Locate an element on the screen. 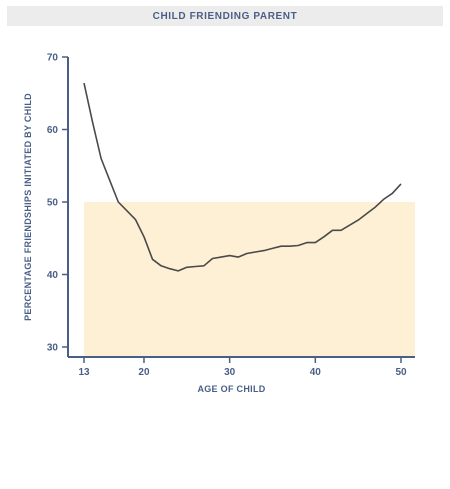 The height and width of the screenshot is (489, 450). chart-title: CHILD FRIENDING PARENT is located at coordinates (225, 16).